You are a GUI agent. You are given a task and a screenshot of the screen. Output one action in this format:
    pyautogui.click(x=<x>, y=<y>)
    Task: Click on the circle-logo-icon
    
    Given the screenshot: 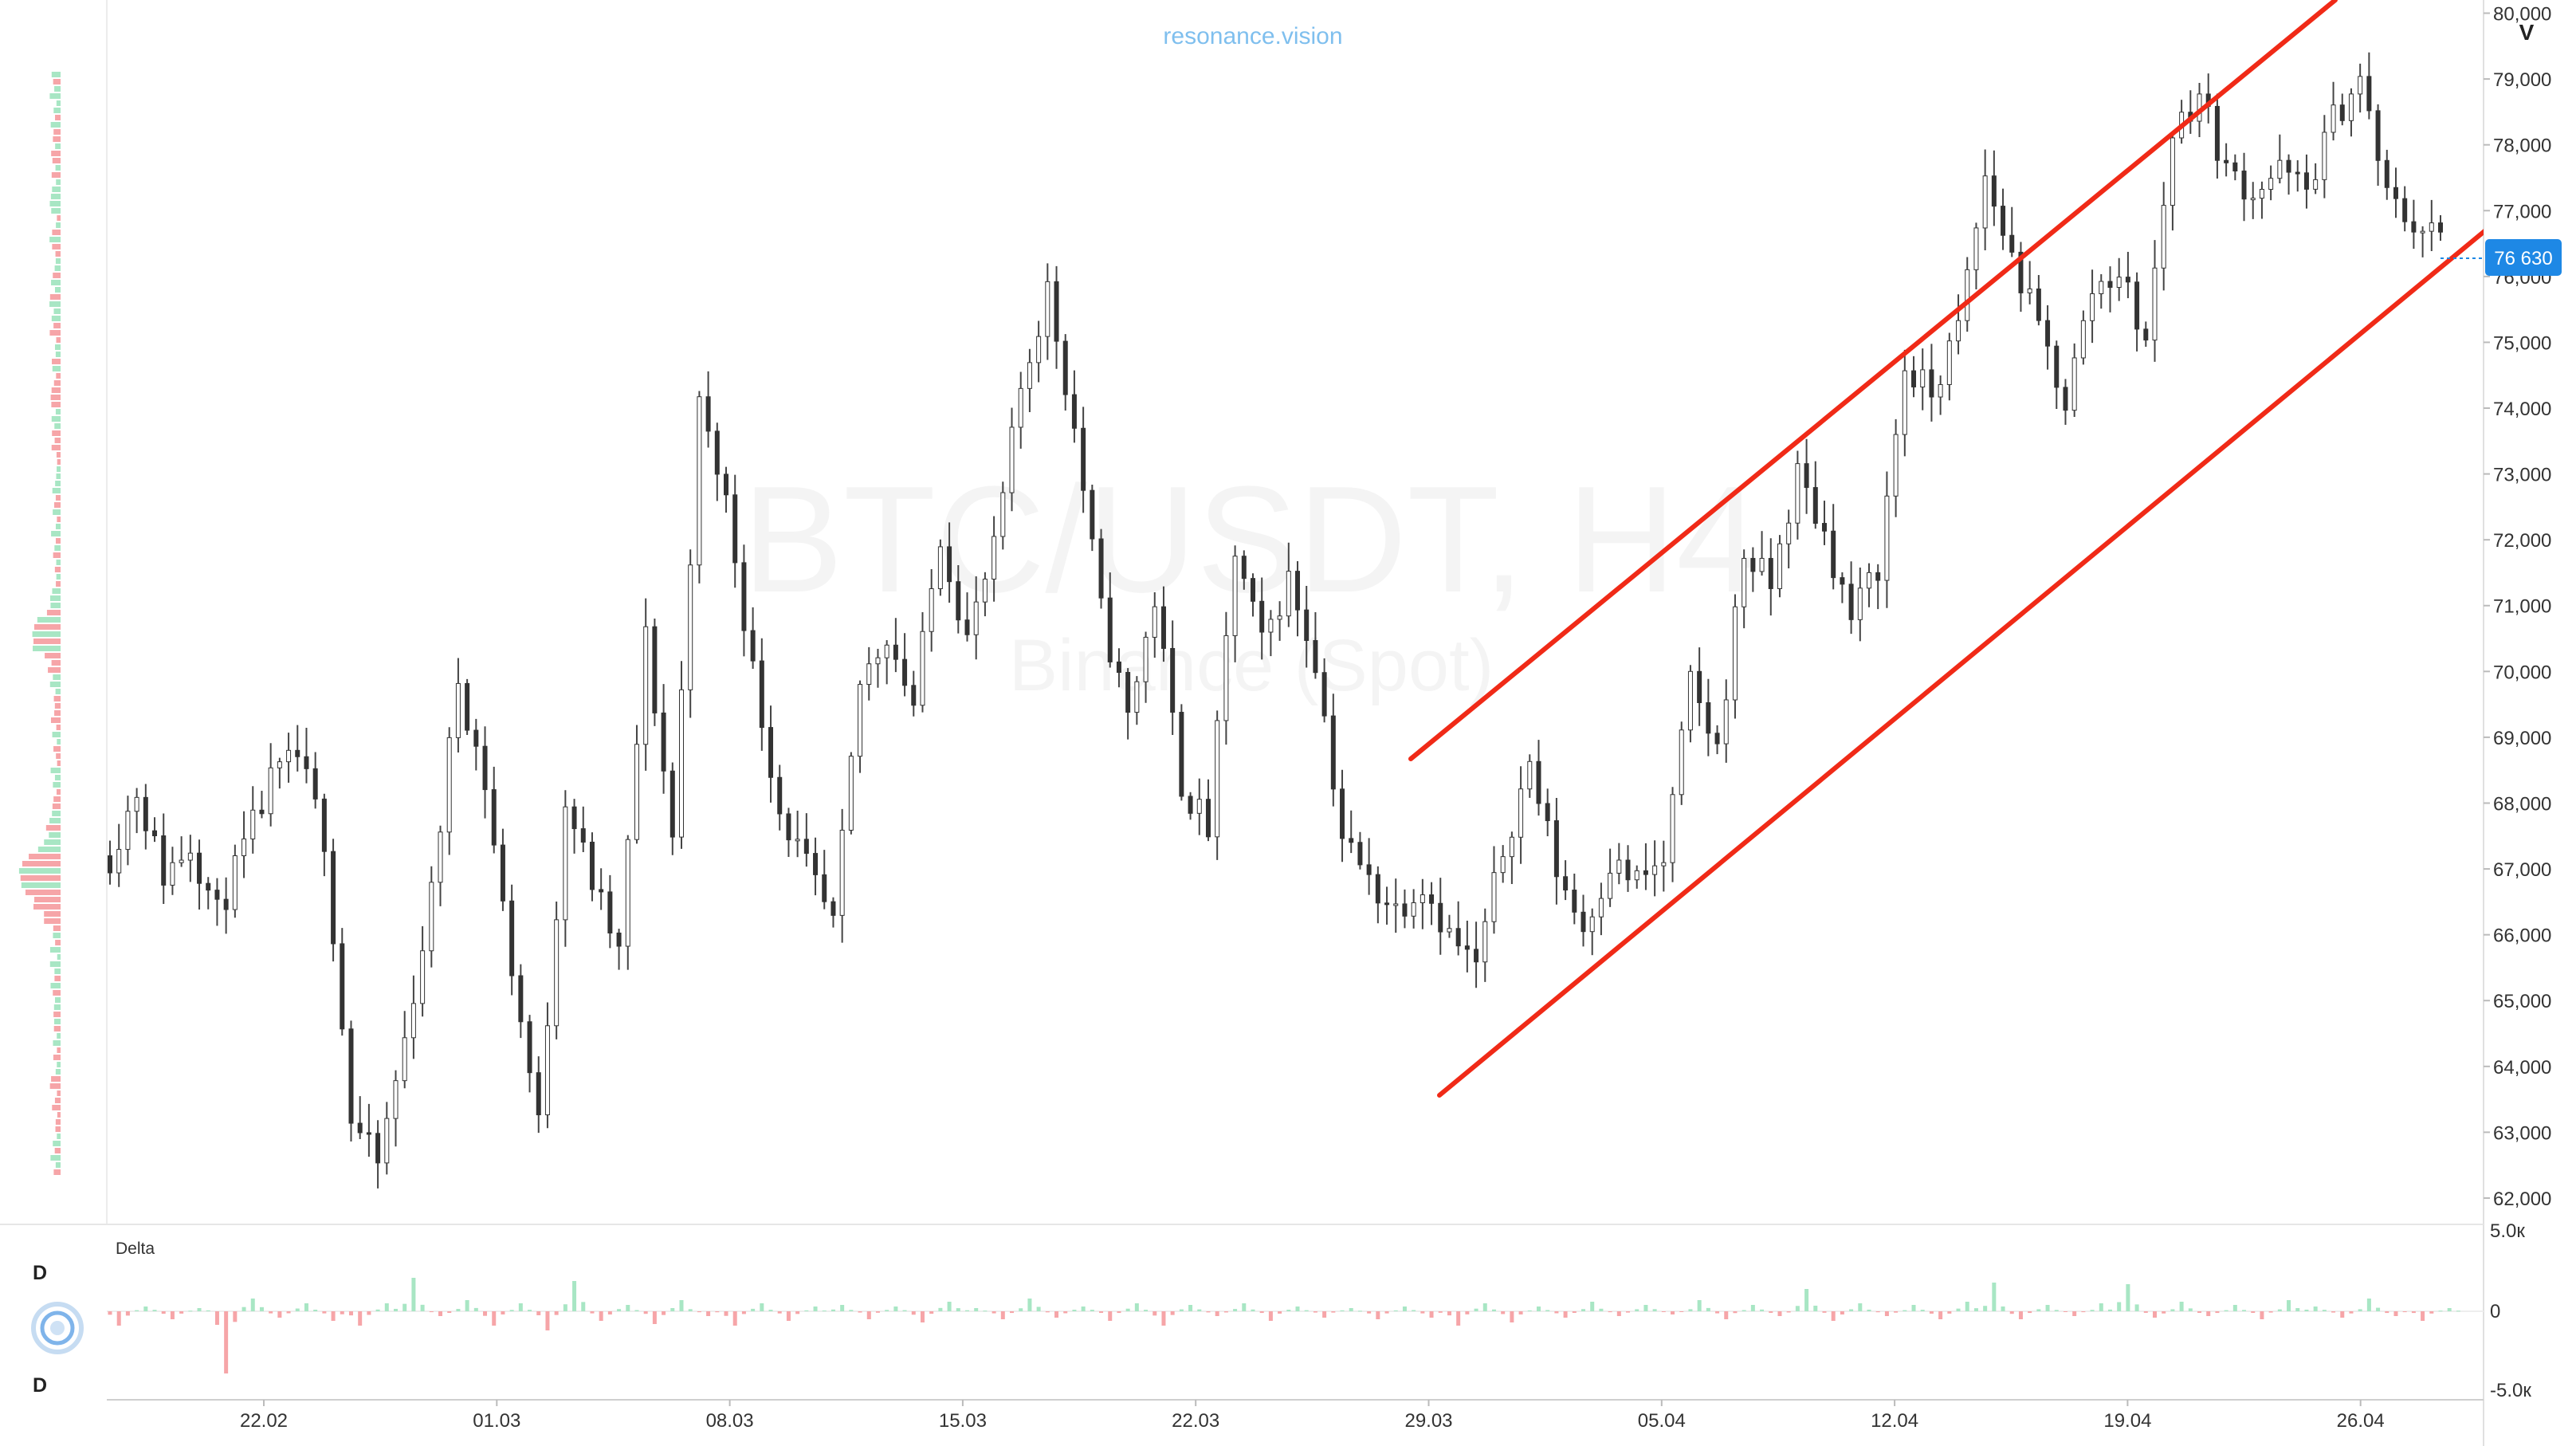 What is the action you would take?
    pyautogui.click(x=57, y=1328)
    